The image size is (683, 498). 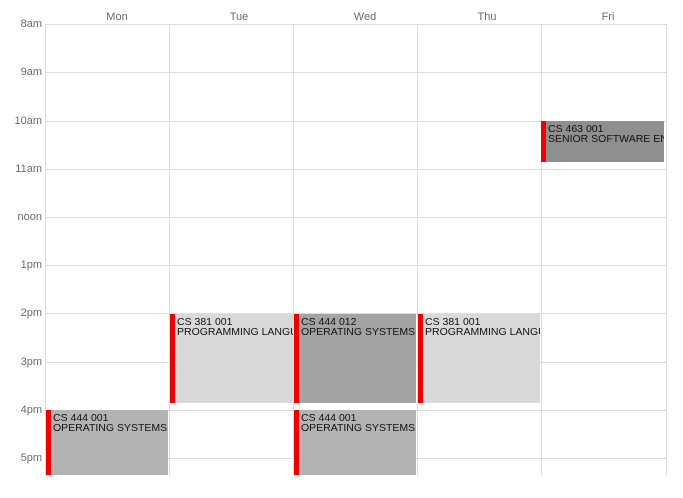 What do you see at coordinates (31, 72) in the screenshot?
I see `time-label-9am: 9am` at bounding box center [31, 72].